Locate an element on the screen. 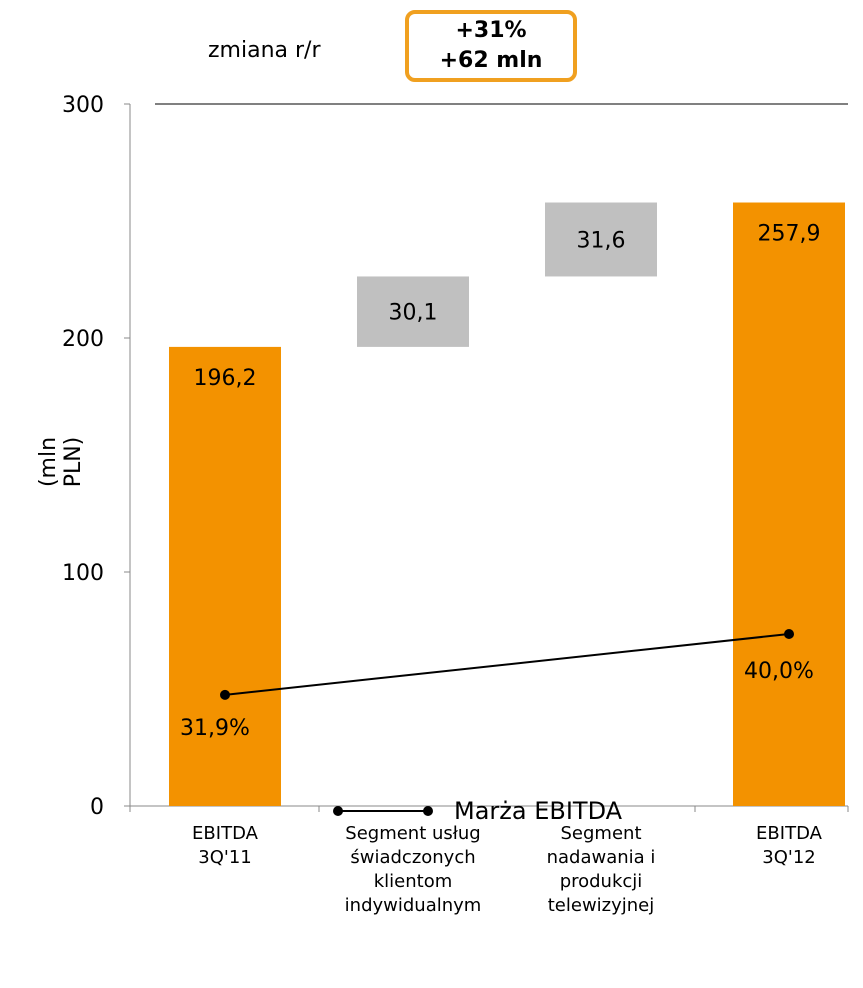 The image size is (863, 988). category-label: Segment nadawania i produkcji telewizyjnej is located at coordinates (601, 870).